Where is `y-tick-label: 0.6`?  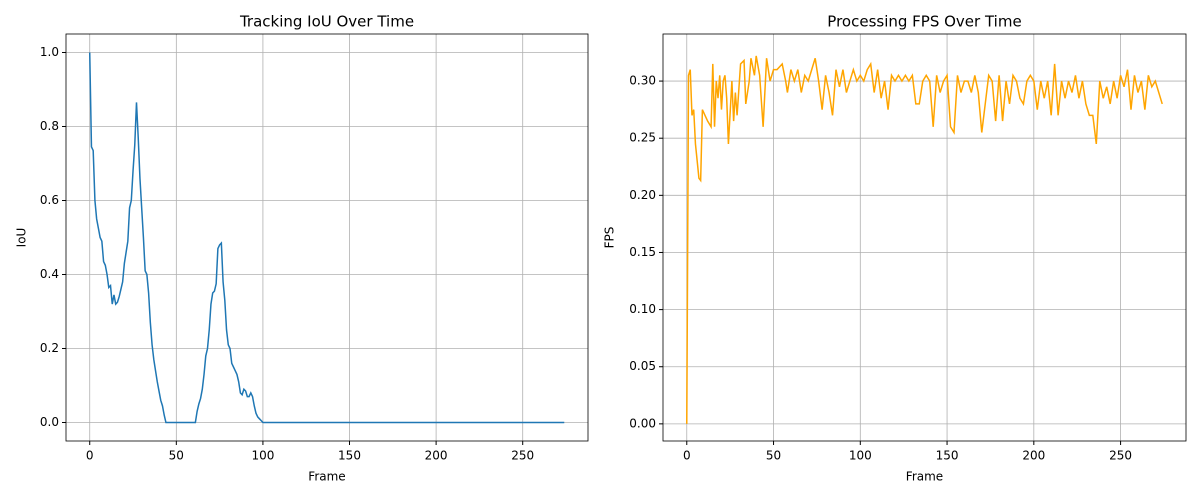 y-tick-label: 0.6 is located at coordinates (49, 200).